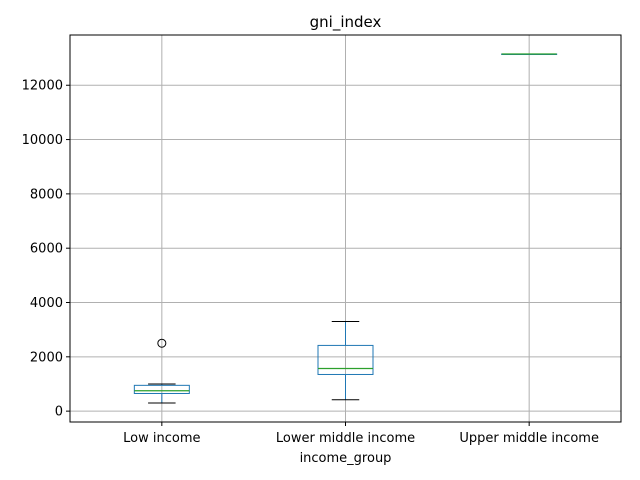 The height and width of the screenshot is (480, 640). I want to click on outlier-point, so click(162, 343).